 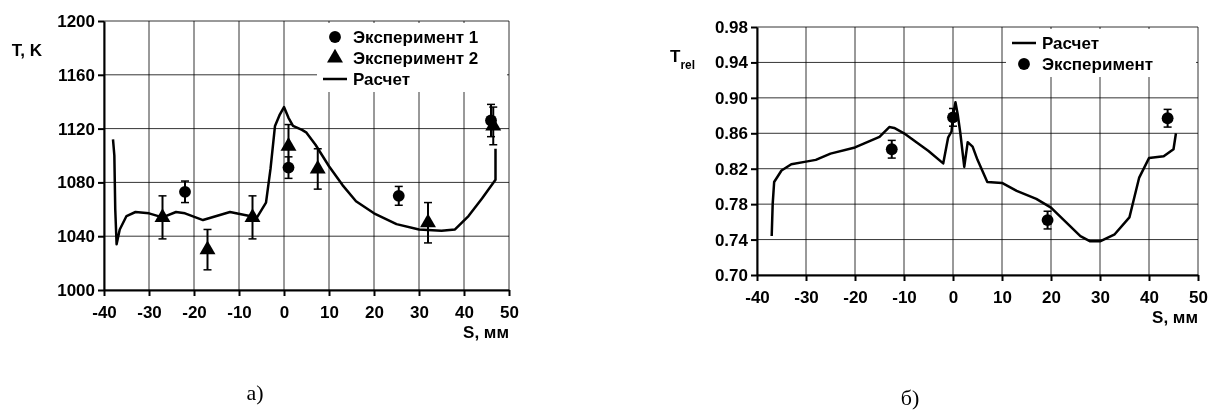 What do you see at coordinates (76, 75) in the screenshot?
I see `y-tick-label: 1160` at bounding box center [76, 75].